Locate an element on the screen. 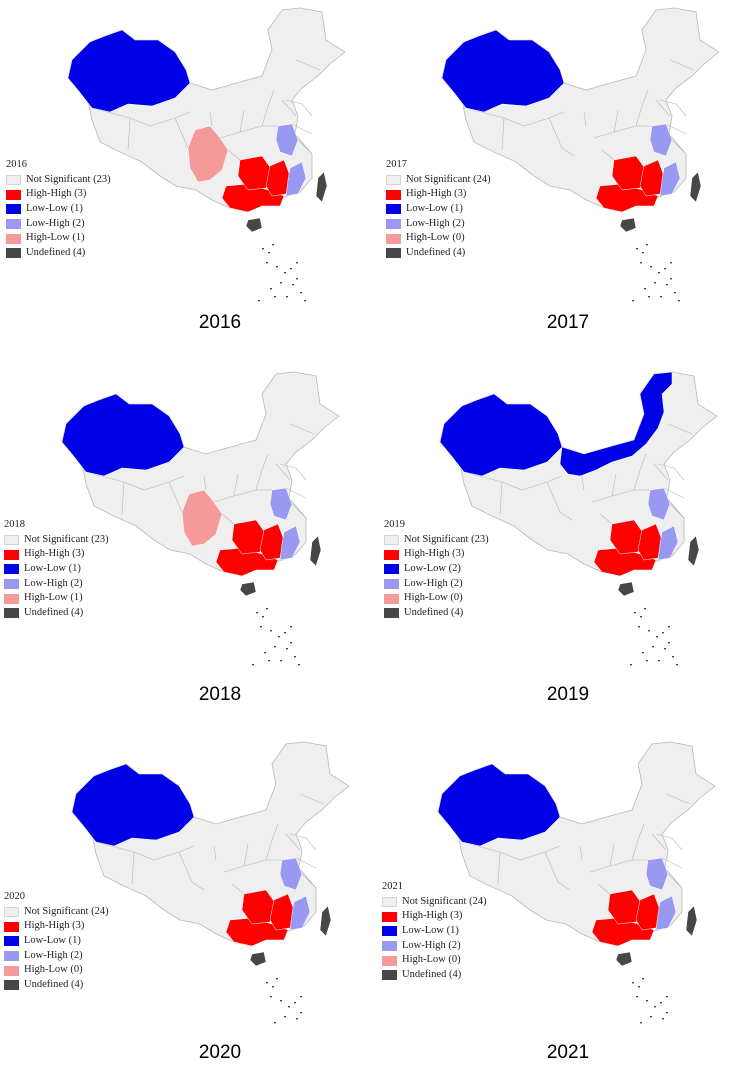 The image size is (737, 1075). legend-label: High-Low (0) is located at coordinates (53, 970).